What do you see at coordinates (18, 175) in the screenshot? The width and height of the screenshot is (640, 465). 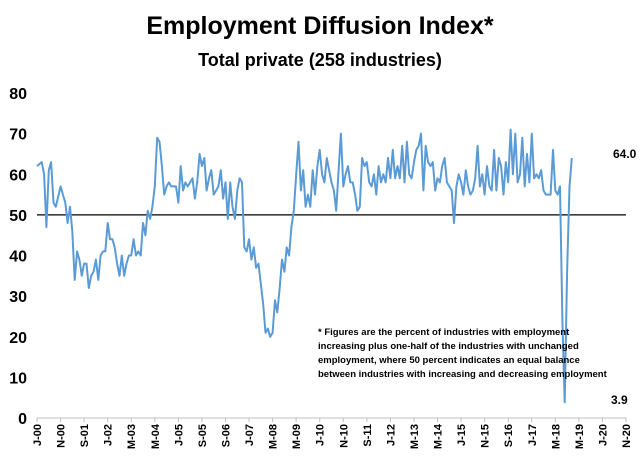 I see `y-tick-label: 60` at bounding box center [18, 175].